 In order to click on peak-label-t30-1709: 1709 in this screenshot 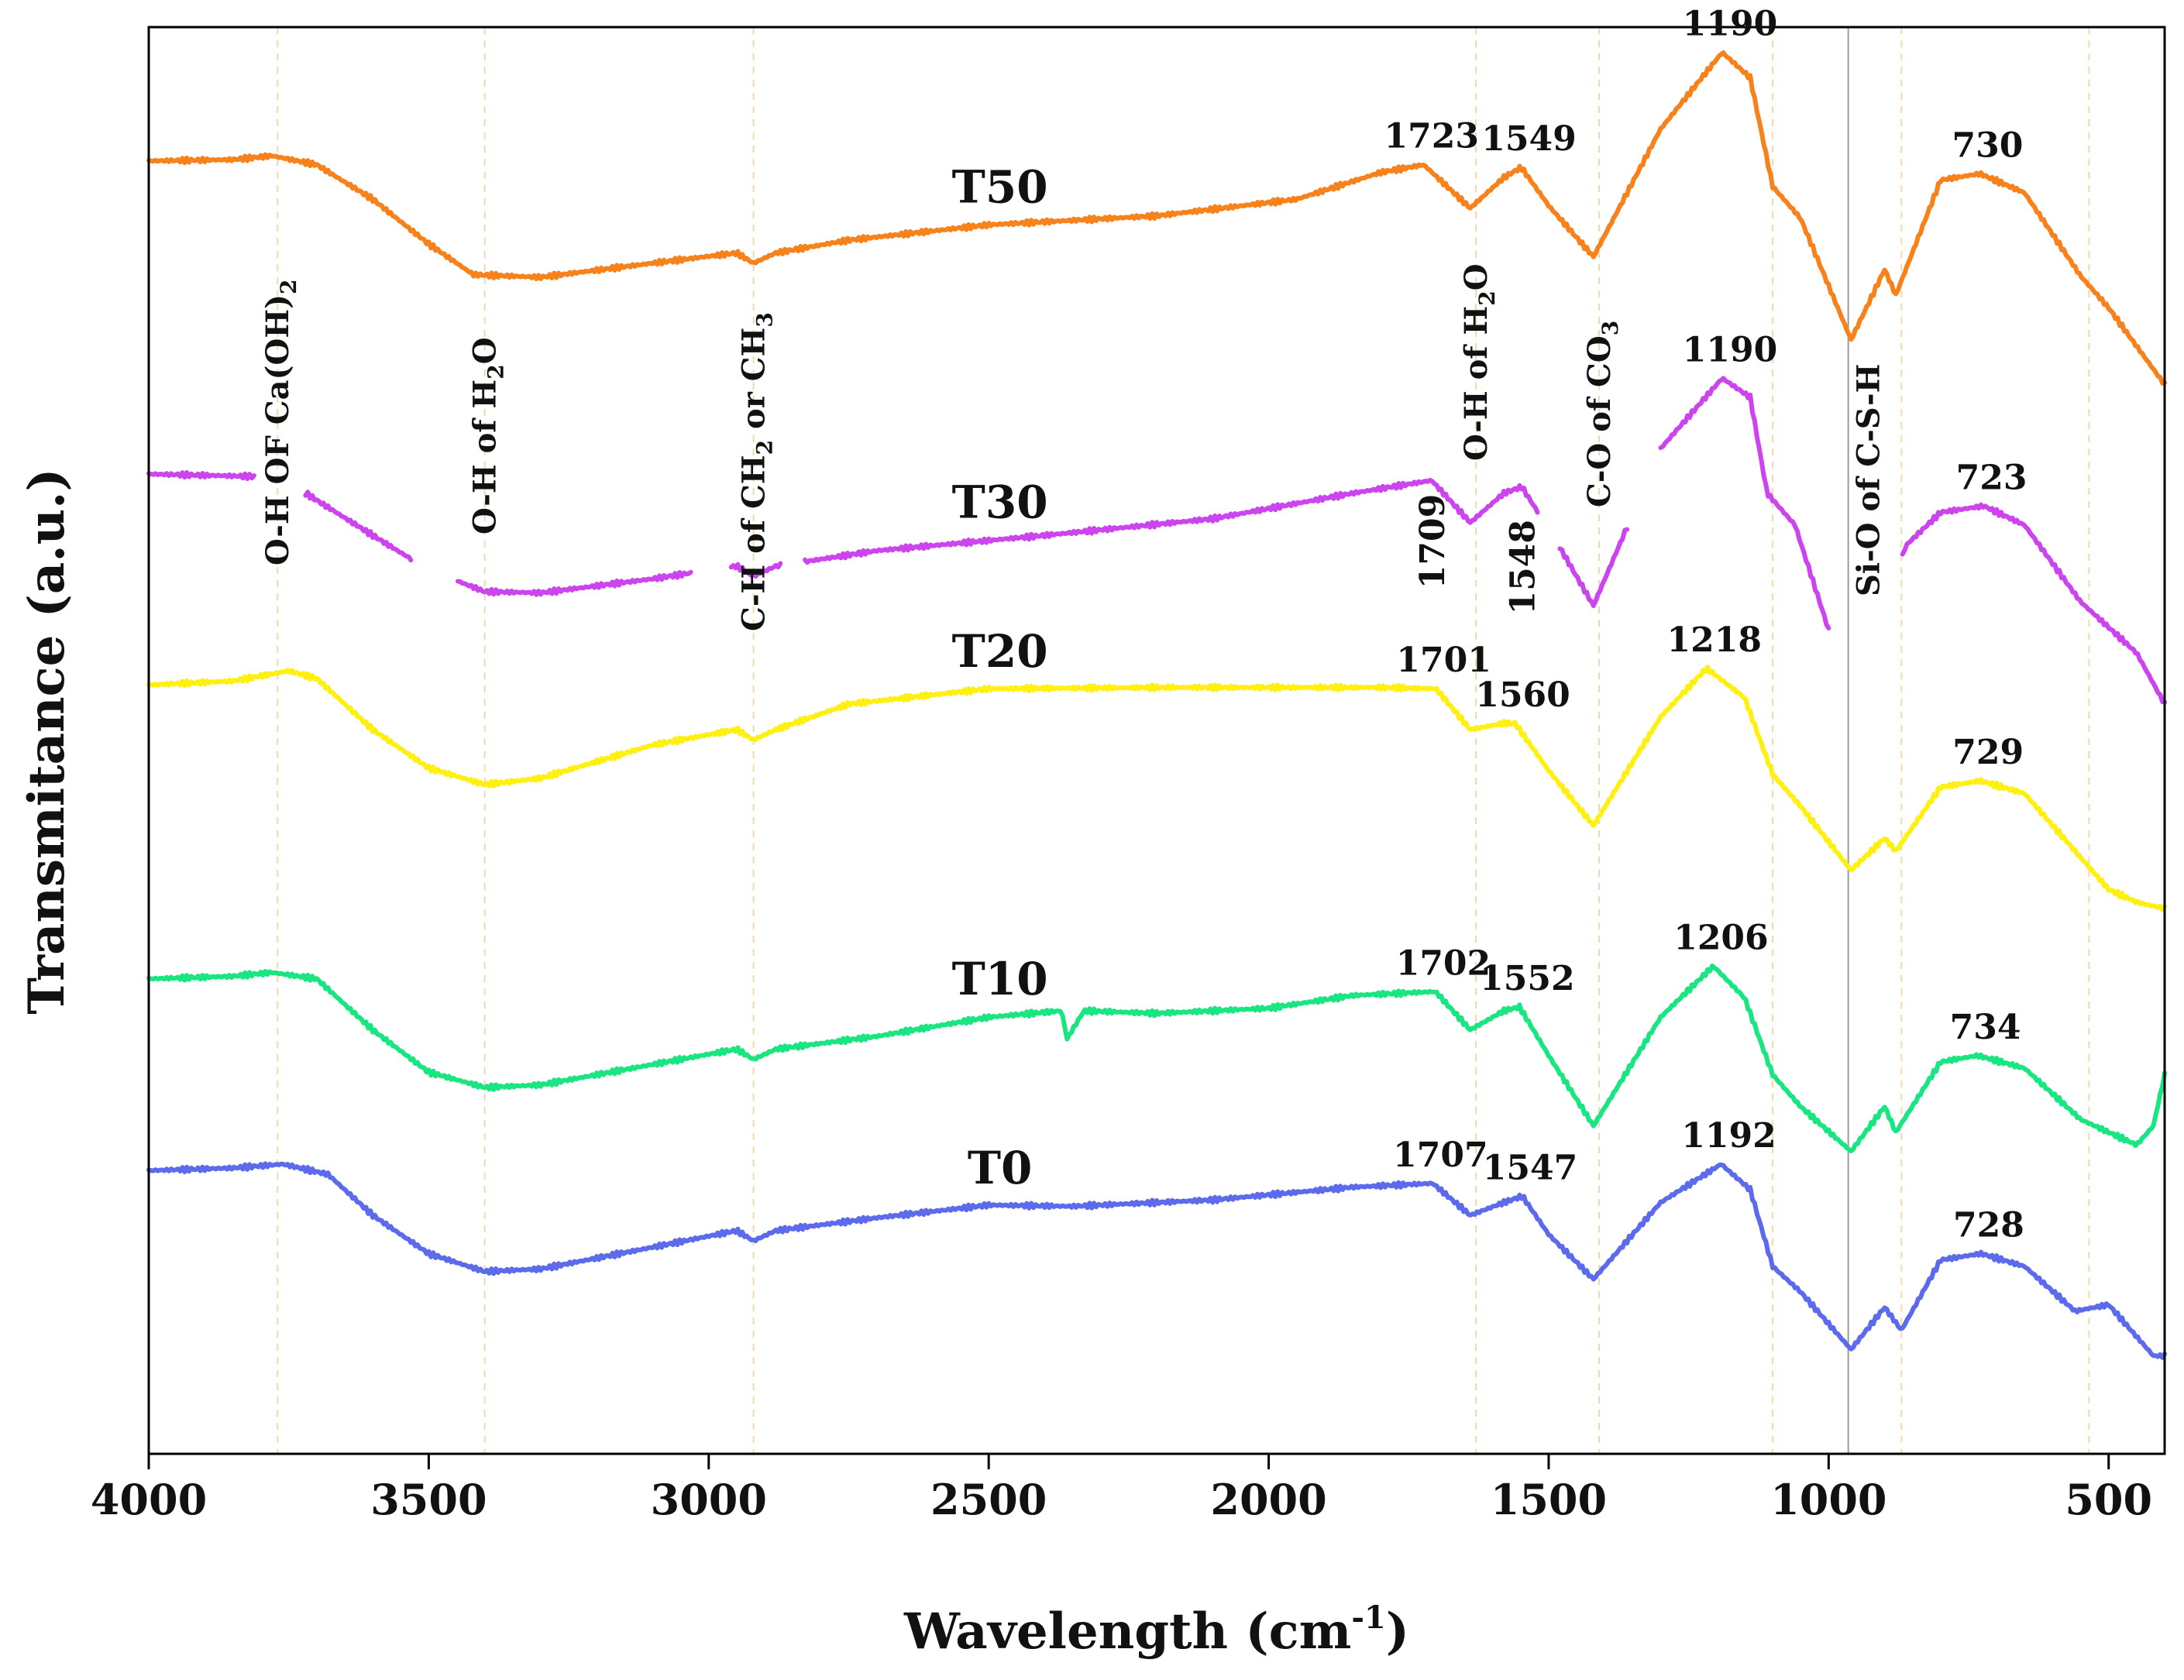, I will do `click(1433, 541)`.